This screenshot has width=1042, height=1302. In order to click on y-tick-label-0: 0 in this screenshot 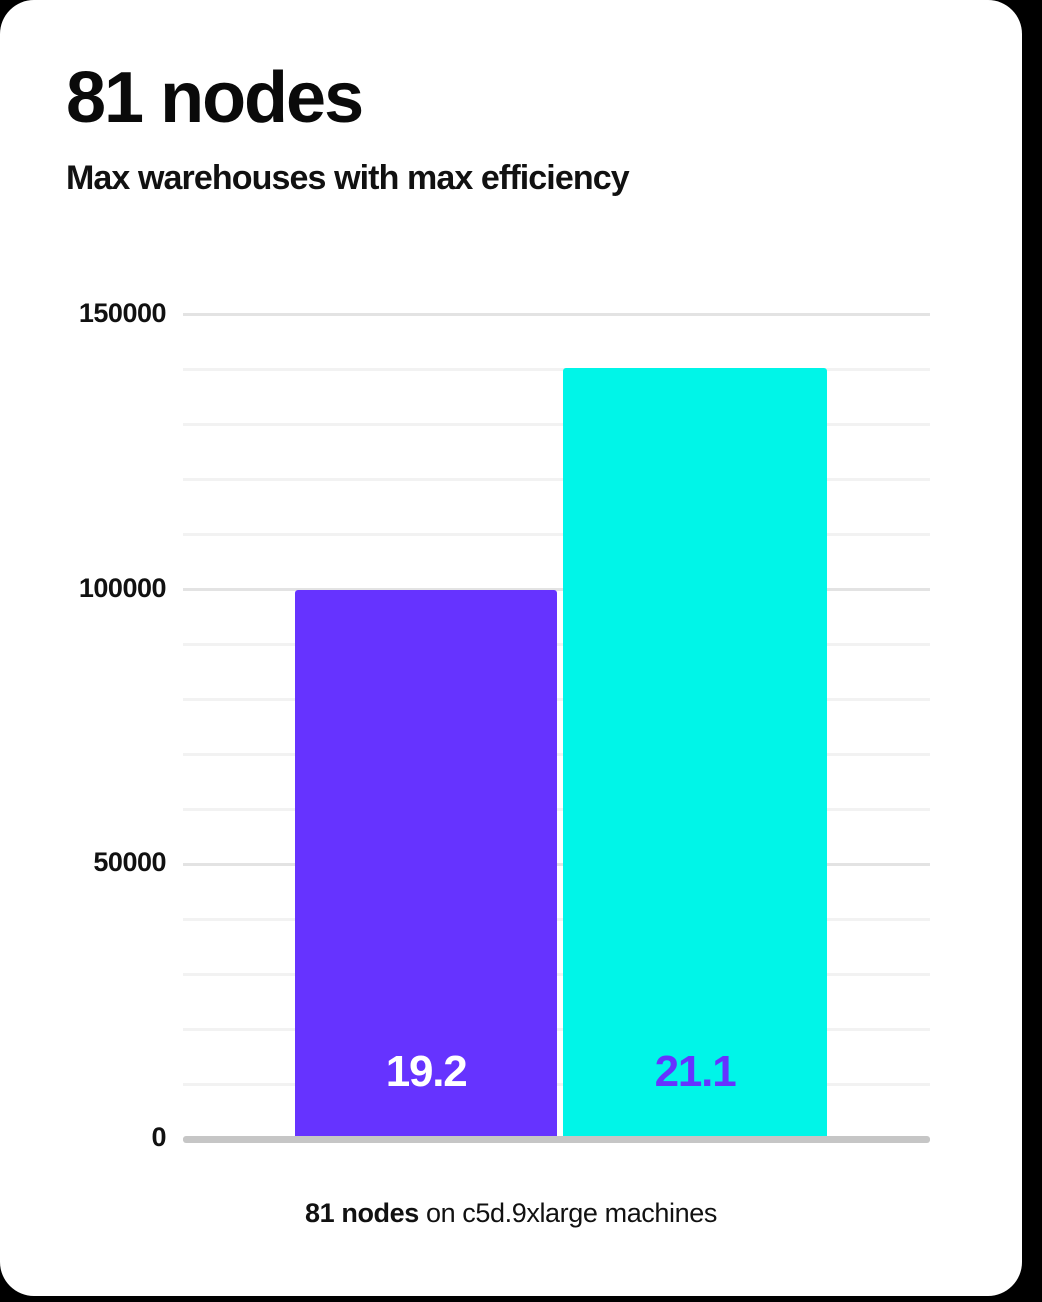, I will do `click(158, 1137)`.